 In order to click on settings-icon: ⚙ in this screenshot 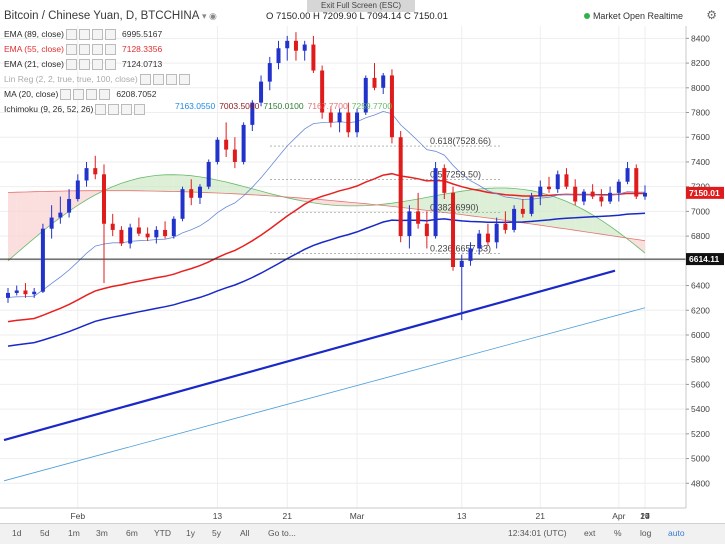, I will do `click(711, 15)`.